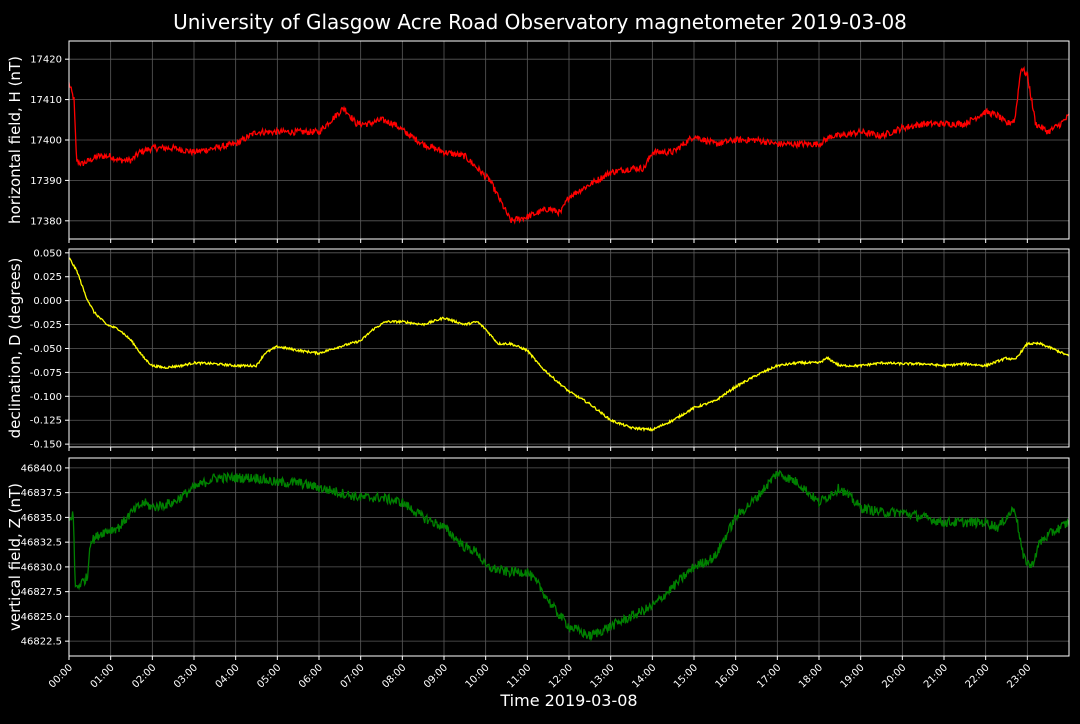 The height and width of the screenshot is (724, 1080). What do you see at coordinates (47, 277) in the screenshot?
I see `y-tick-label: 0.025` at bounding box center [47, 277].